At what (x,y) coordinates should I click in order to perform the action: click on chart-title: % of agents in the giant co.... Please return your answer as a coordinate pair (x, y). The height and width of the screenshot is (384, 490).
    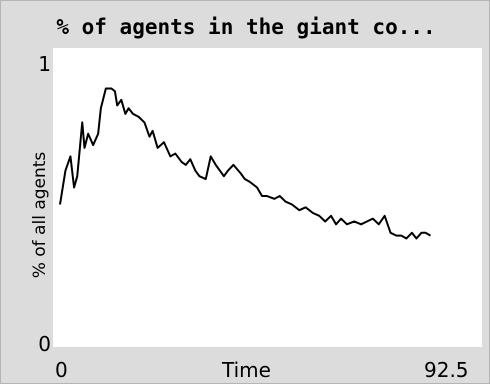
    Looking at the image, I should click on (246, 27).